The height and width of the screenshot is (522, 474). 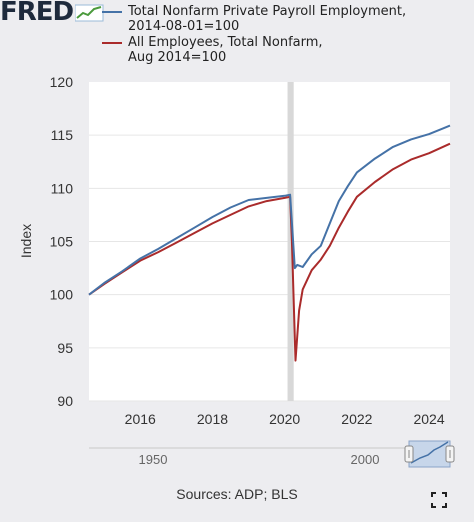 I want to click on x-tick-label: 2022, so click(x=356, y=419).